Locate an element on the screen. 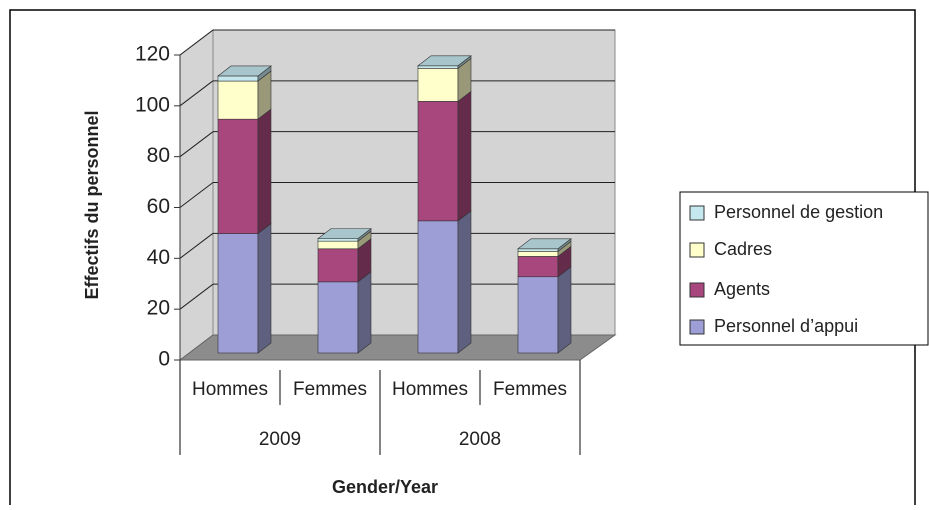 The image size is (929, 510). y-tick-label: 120 is located at coordinates (152, 54).